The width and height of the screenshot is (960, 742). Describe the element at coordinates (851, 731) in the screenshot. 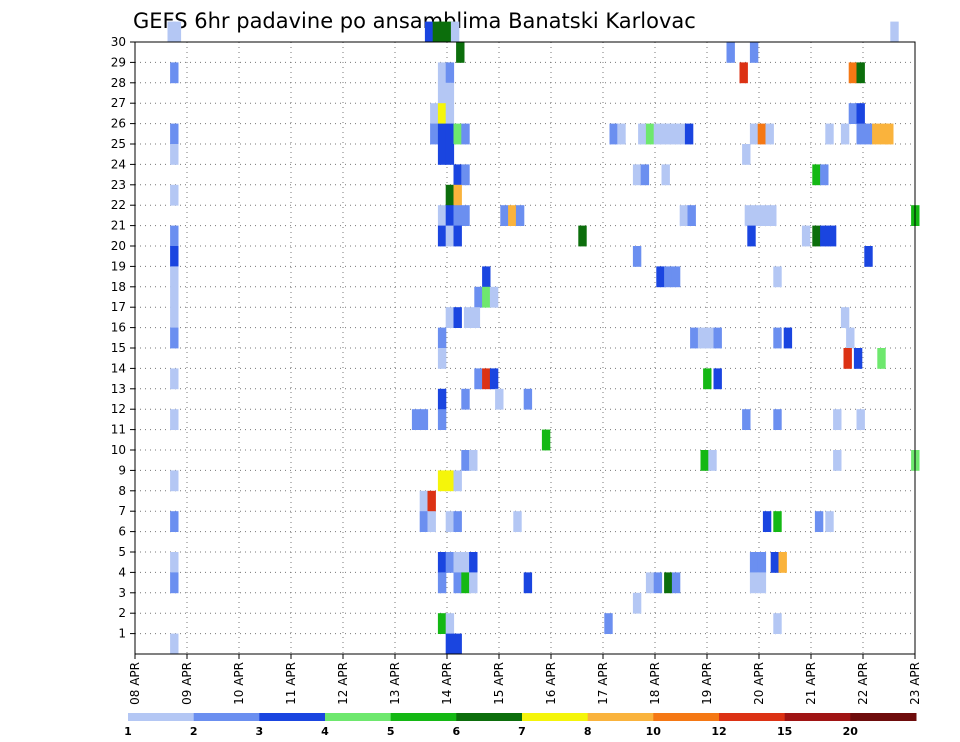

I see `colorbar-label: 20` at that location.